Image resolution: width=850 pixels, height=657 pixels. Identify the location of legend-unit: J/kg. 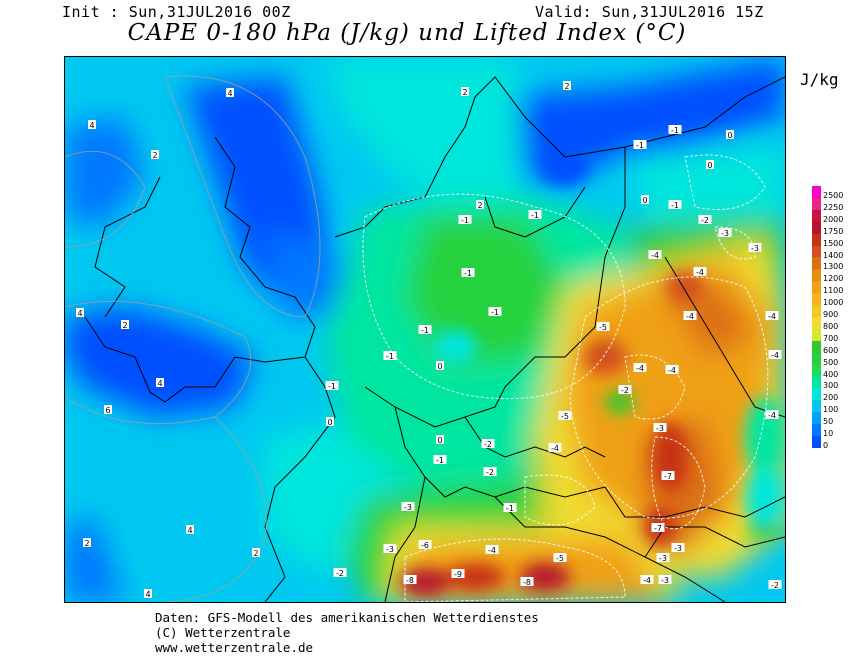
(819, 79).